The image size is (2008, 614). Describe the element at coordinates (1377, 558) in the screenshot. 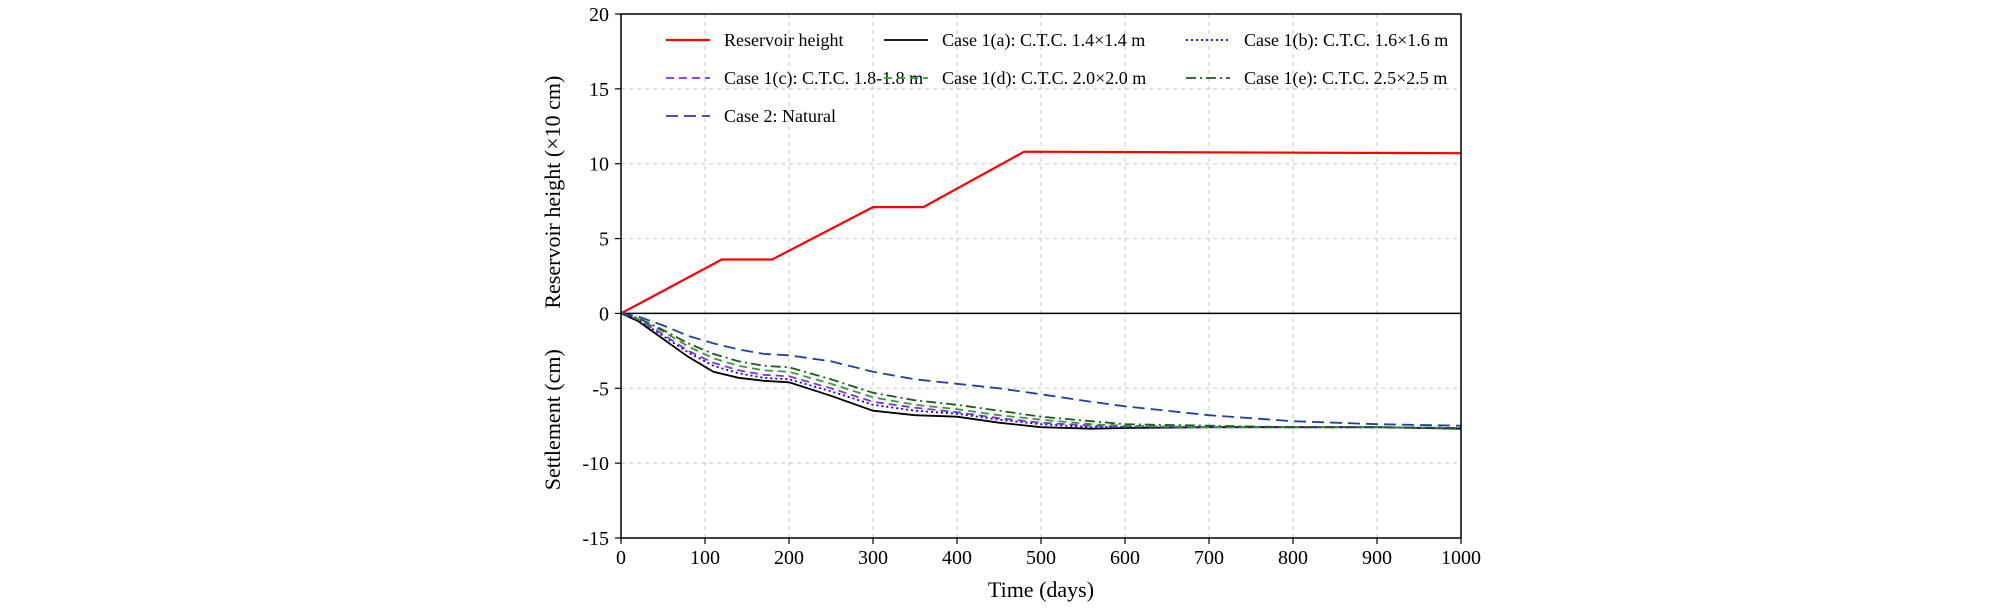

I see `x-tick-label: 900` at that location.